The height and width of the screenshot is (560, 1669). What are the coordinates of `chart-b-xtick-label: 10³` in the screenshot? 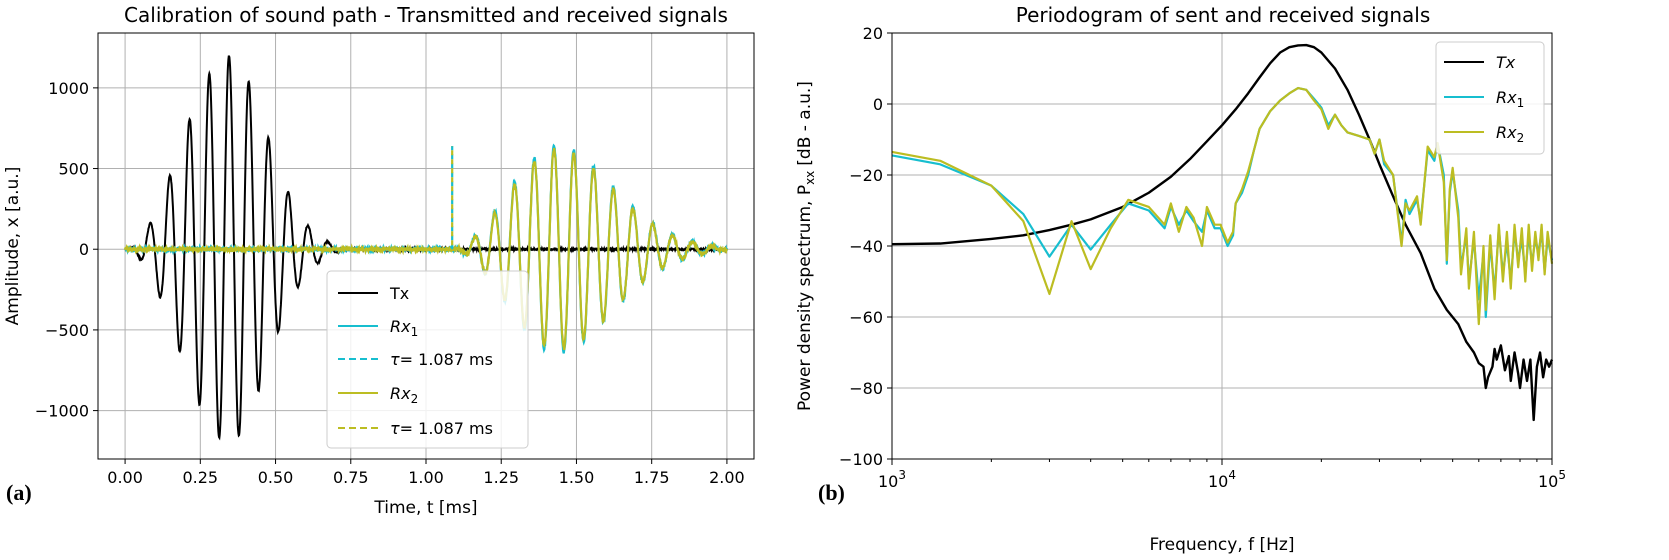 It's located at (892, 479).